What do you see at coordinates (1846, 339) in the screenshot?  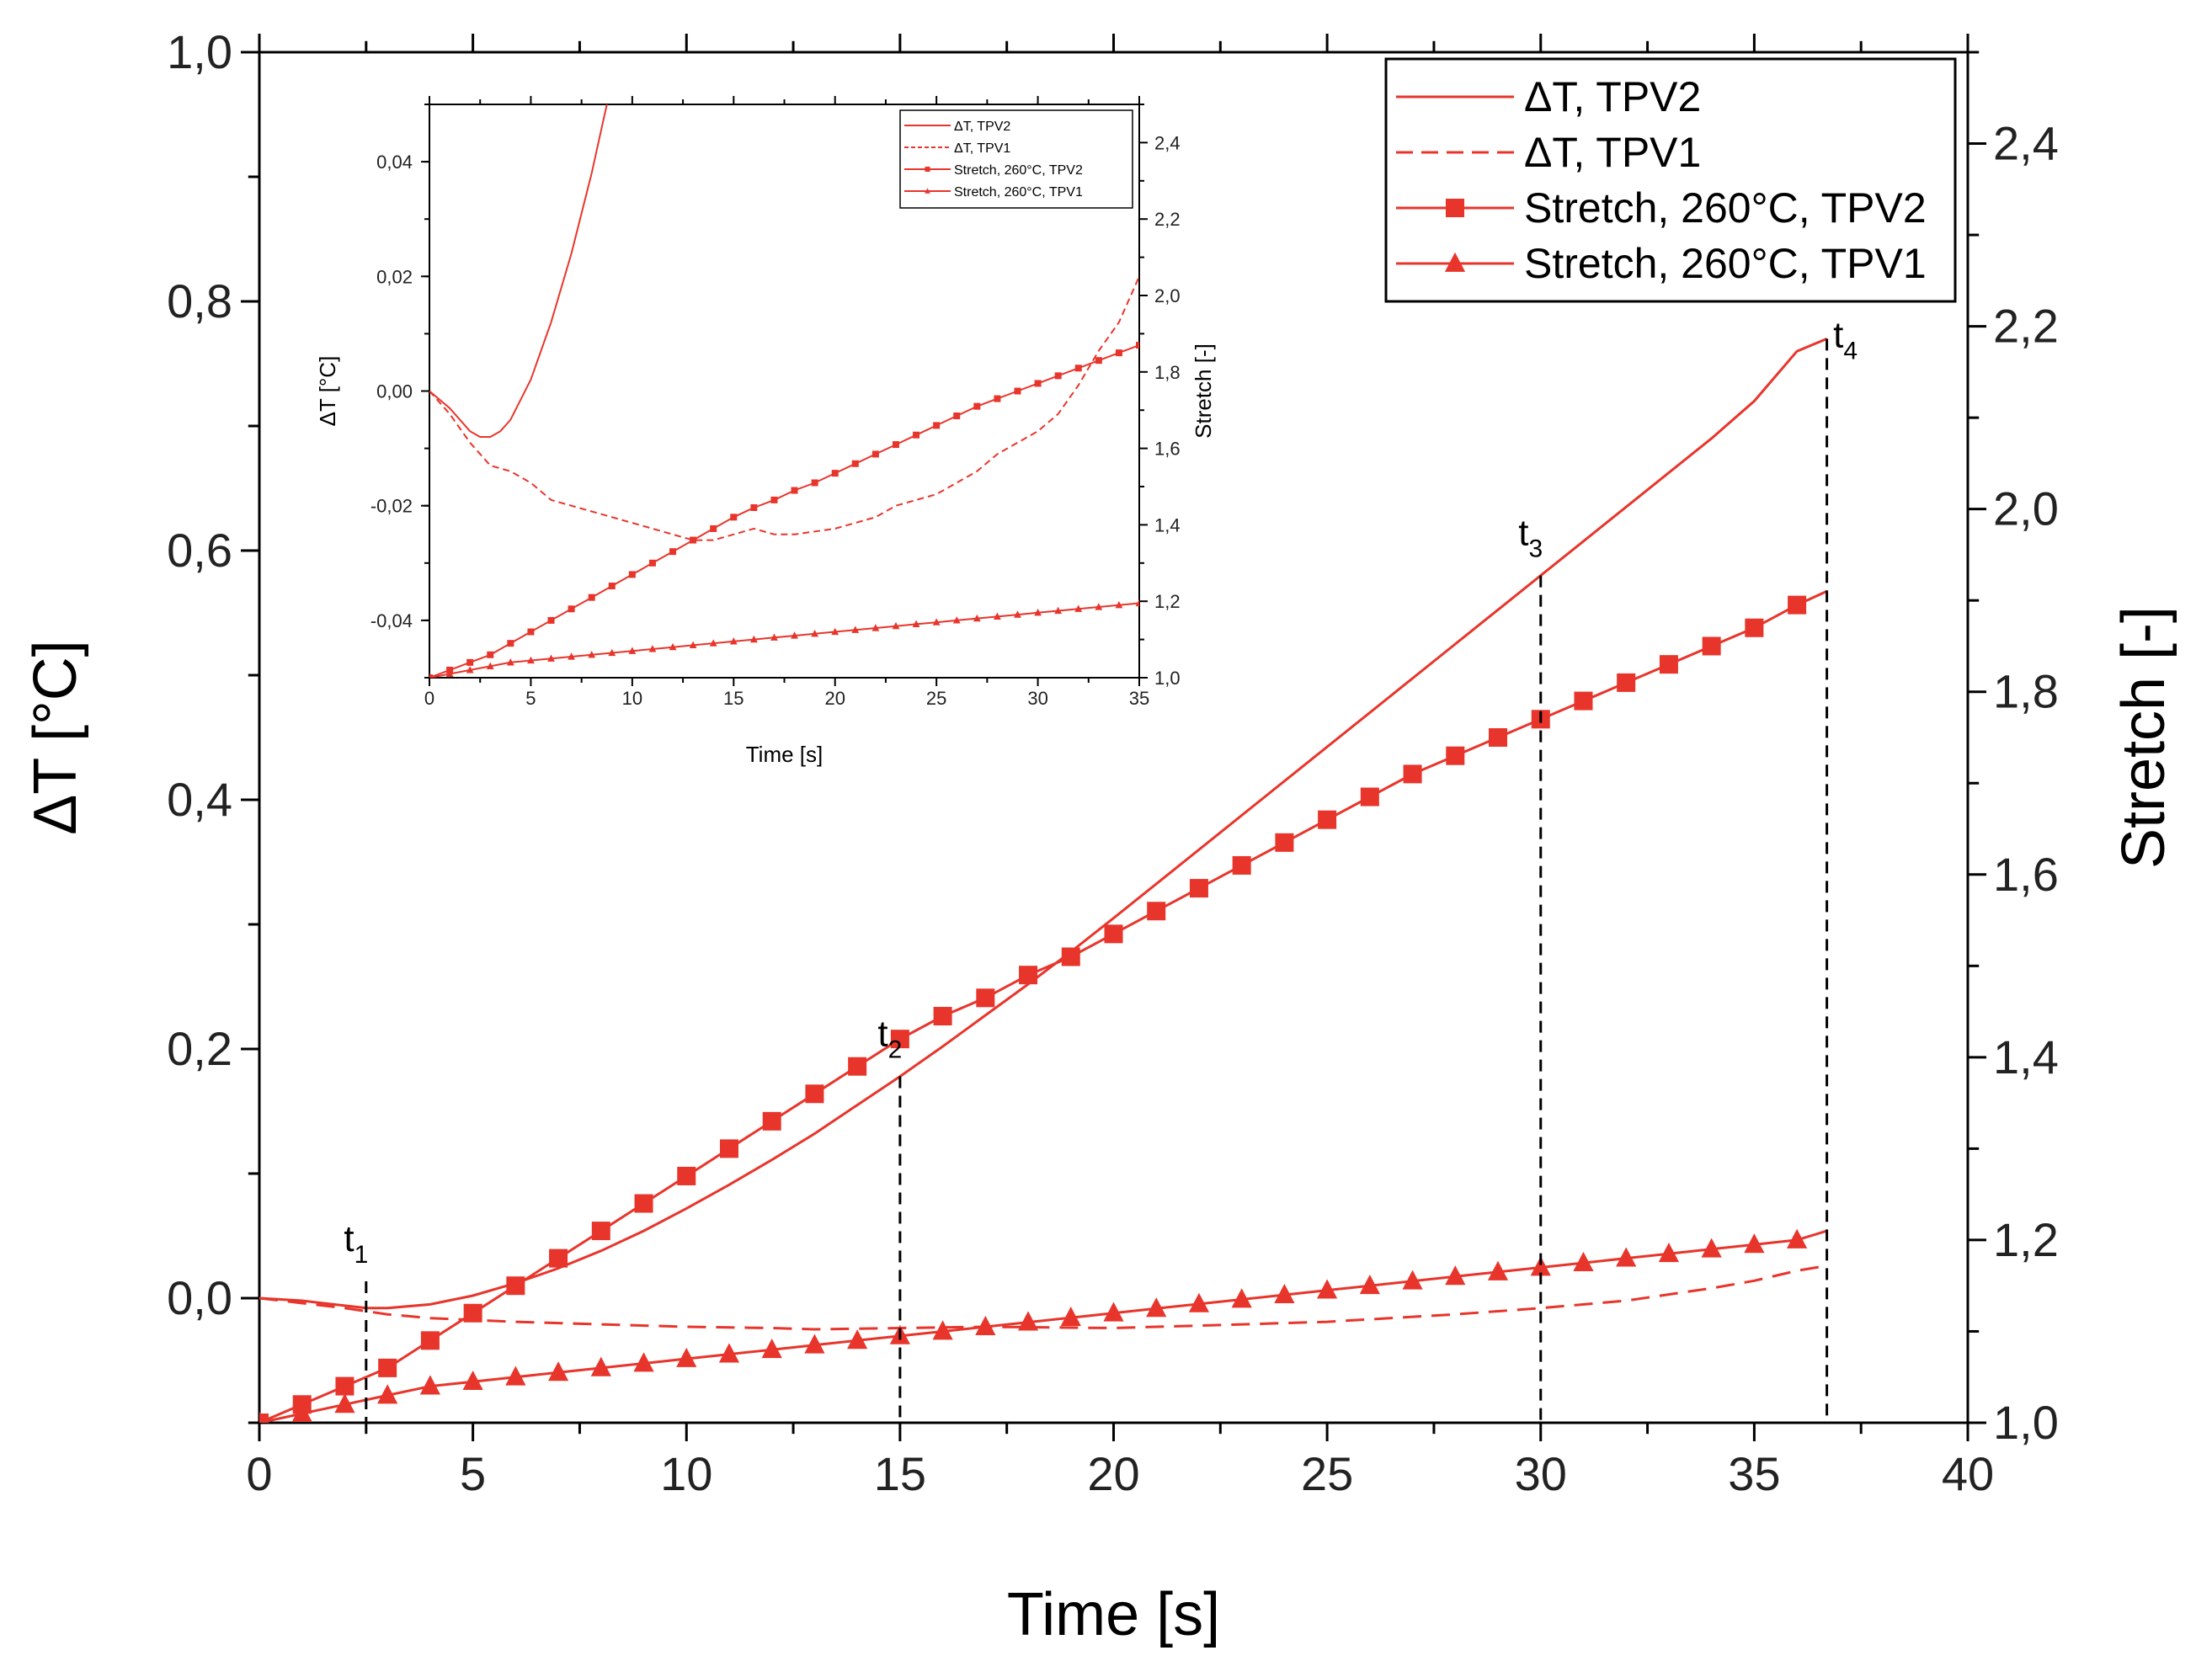 I see `main-time-marker-label: t4` at bounding box center [1846, 339].